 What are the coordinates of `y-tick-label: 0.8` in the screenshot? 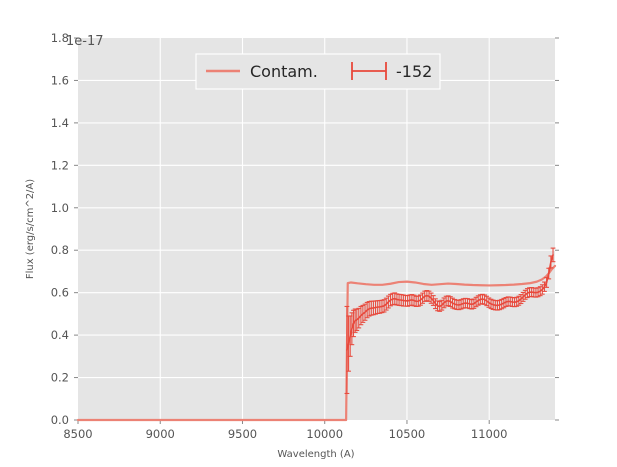 It's located at (60, 250).